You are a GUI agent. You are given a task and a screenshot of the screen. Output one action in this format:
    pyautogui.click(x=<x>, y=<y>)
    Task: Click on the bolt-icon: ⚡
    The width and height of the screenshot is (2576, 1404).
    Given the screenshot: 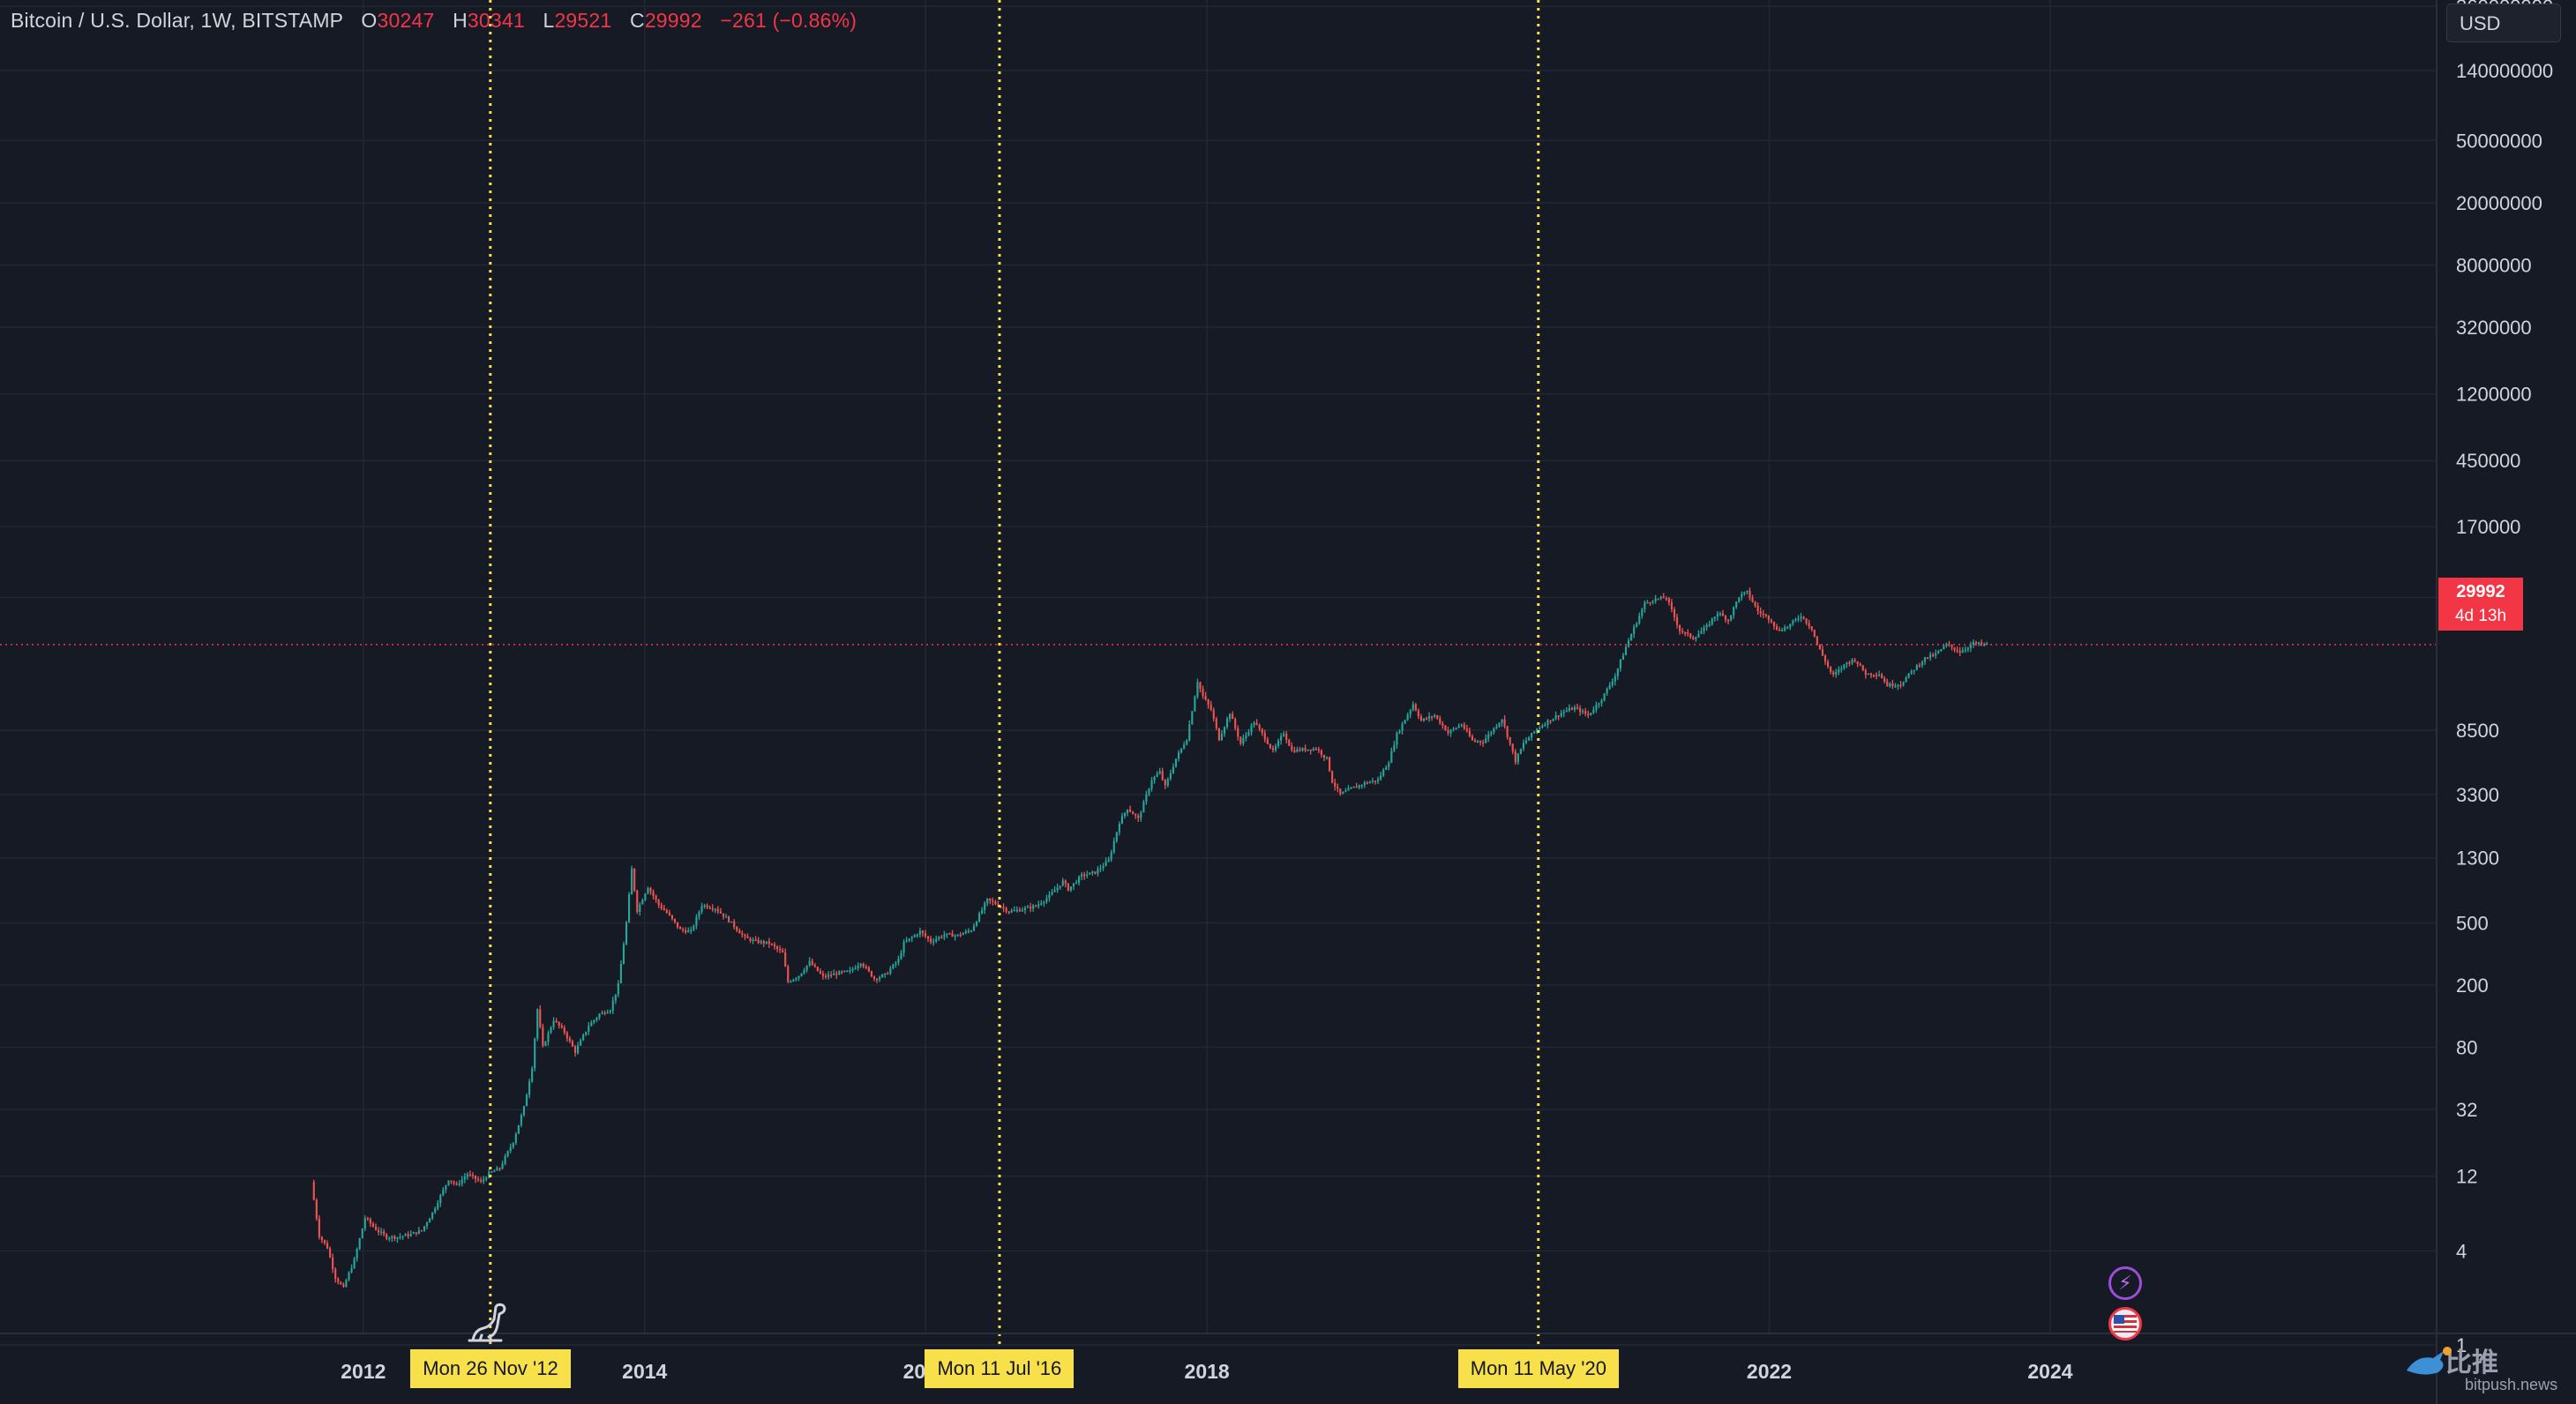 What is the action you would take?
    pyautogui.click(x=2125, y=1283)
    